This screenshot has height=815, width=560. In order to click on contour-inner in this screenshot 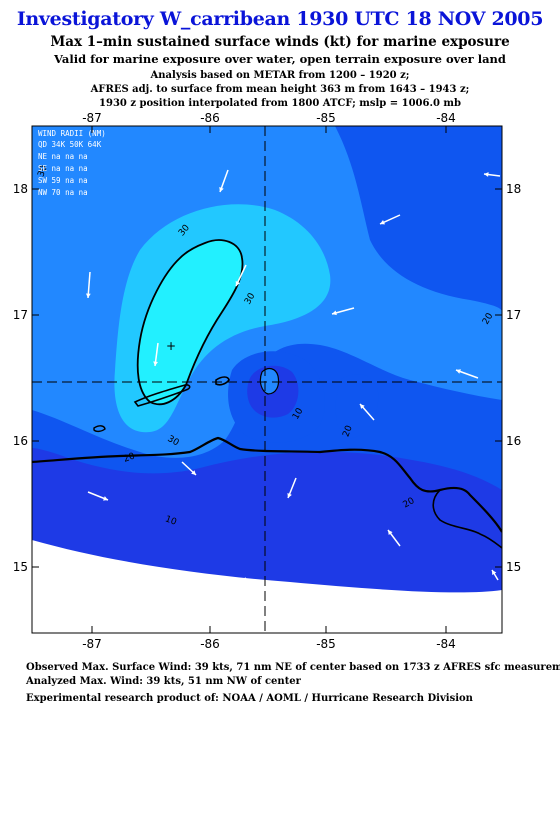, I will do `click(269, 381)`.